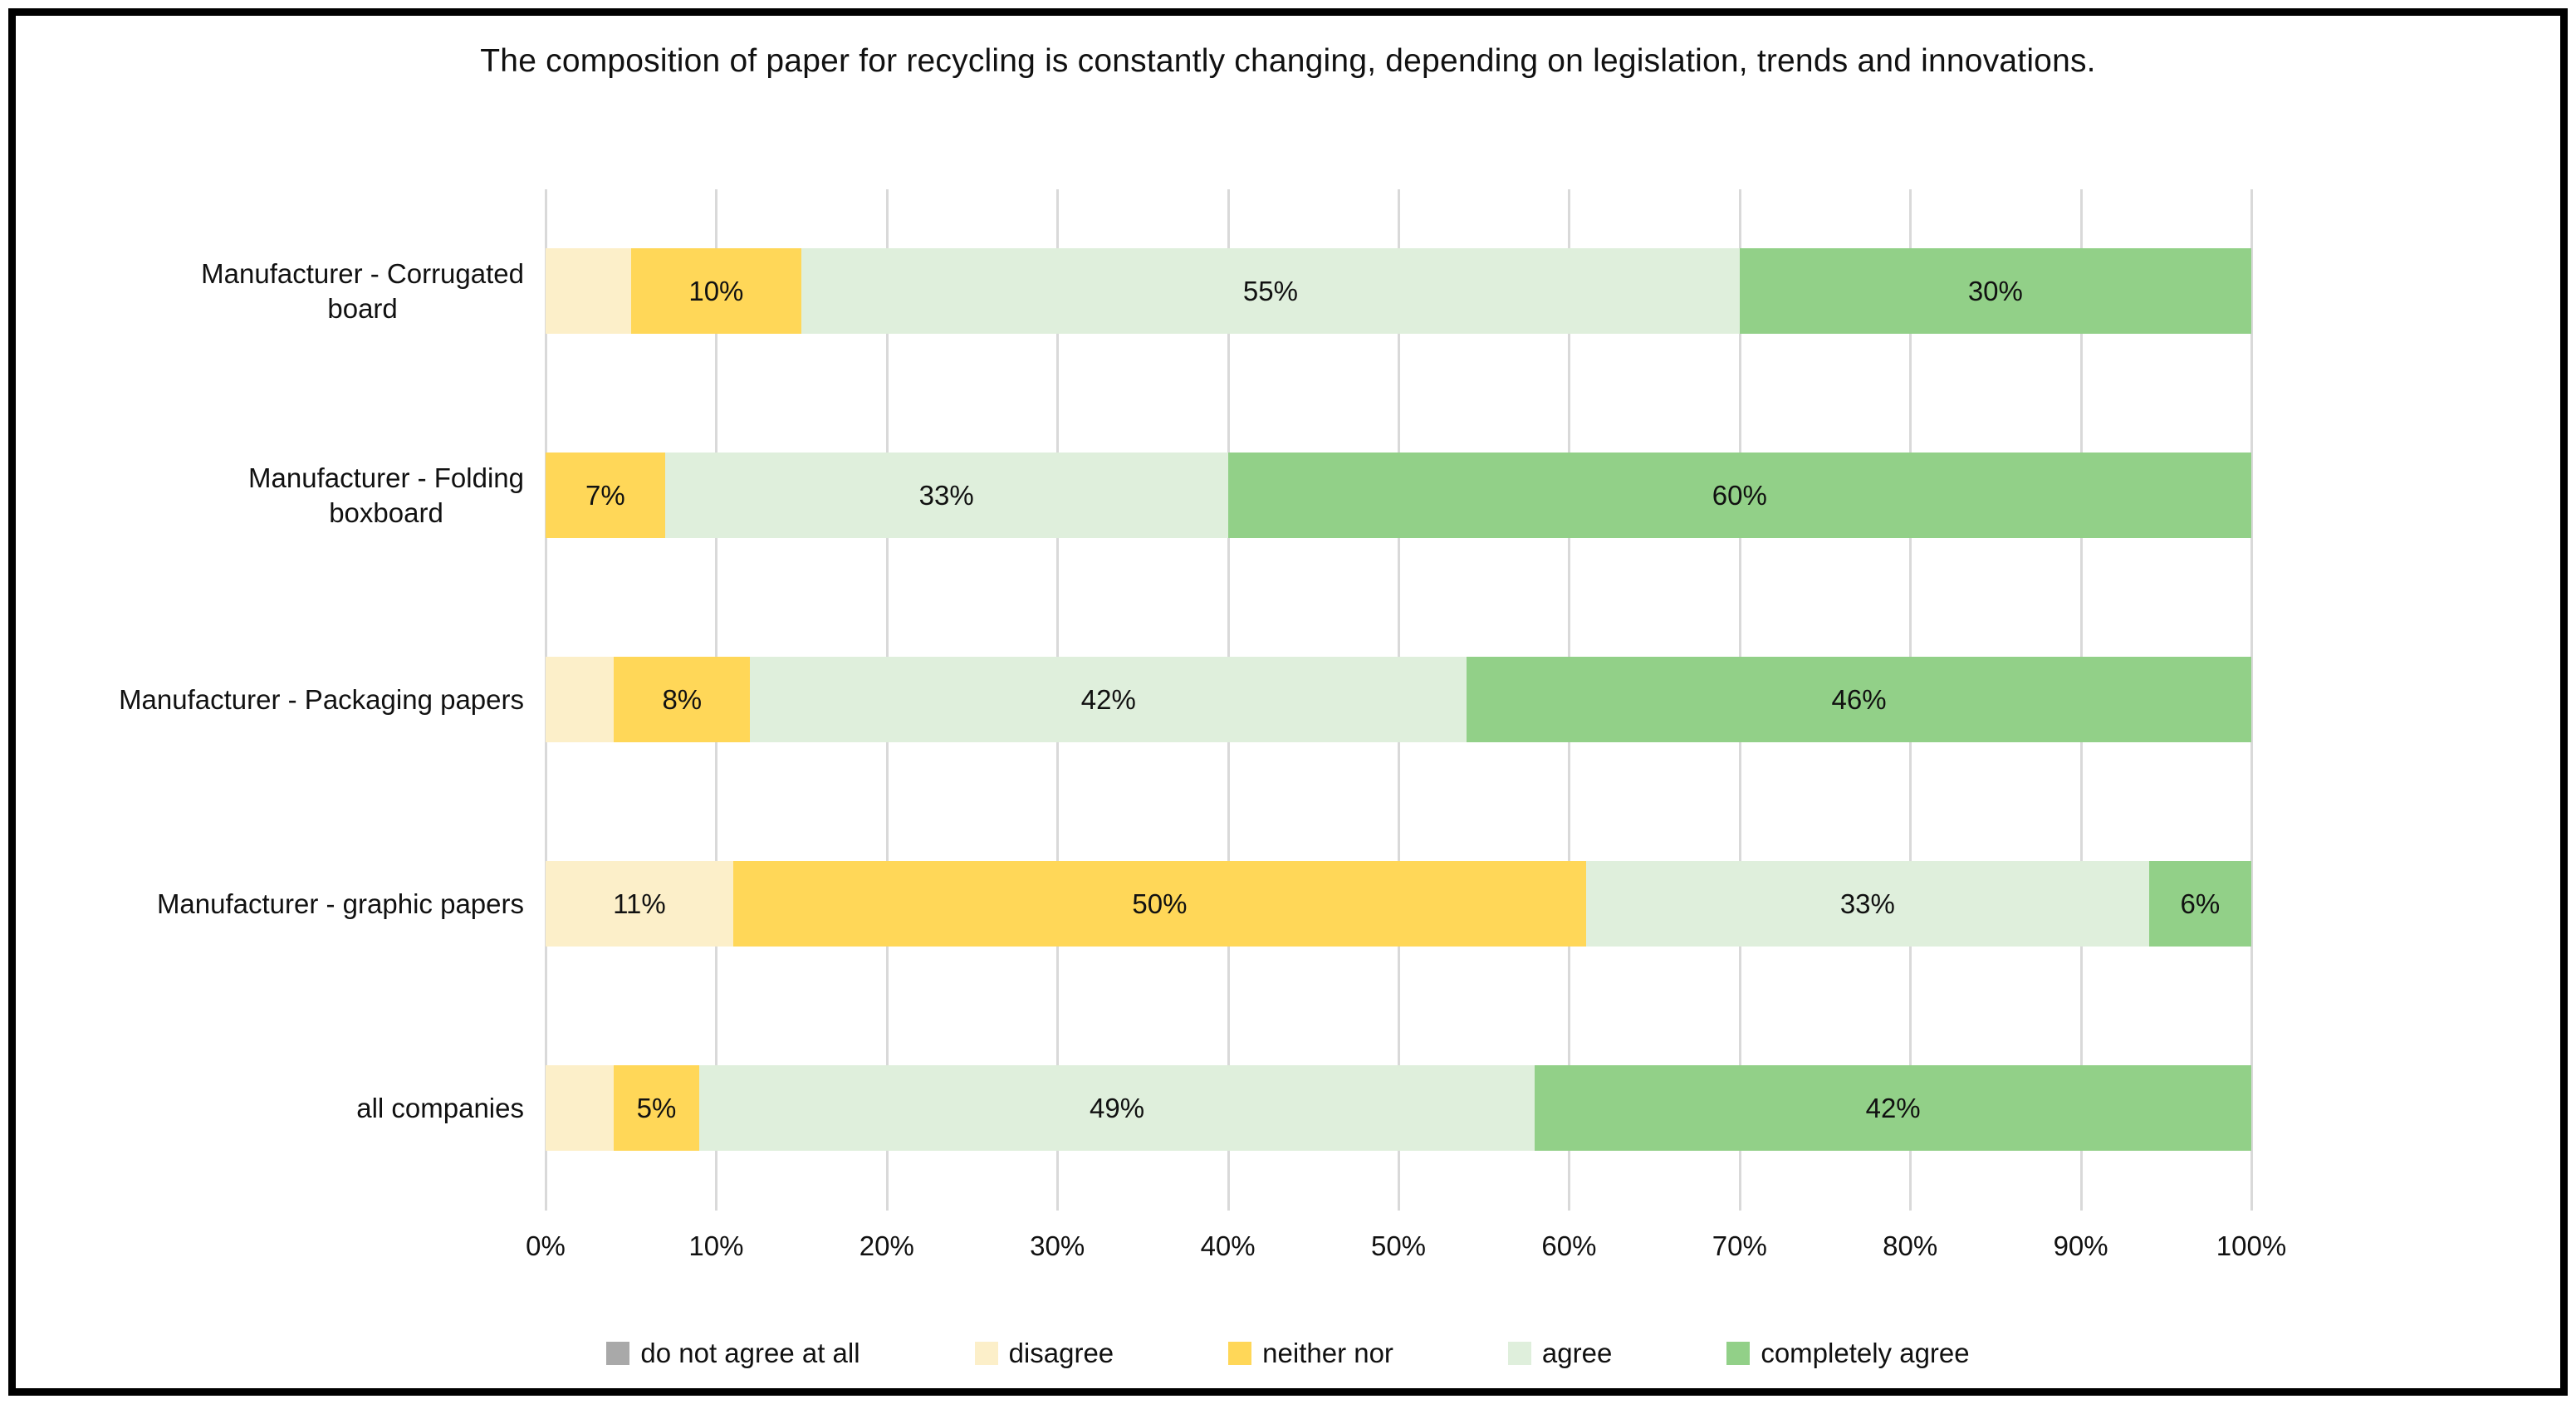 The image size is (2576, 1404). I want to click on stacked-bar: 5% 49% 42%, so click(1399, 1108).